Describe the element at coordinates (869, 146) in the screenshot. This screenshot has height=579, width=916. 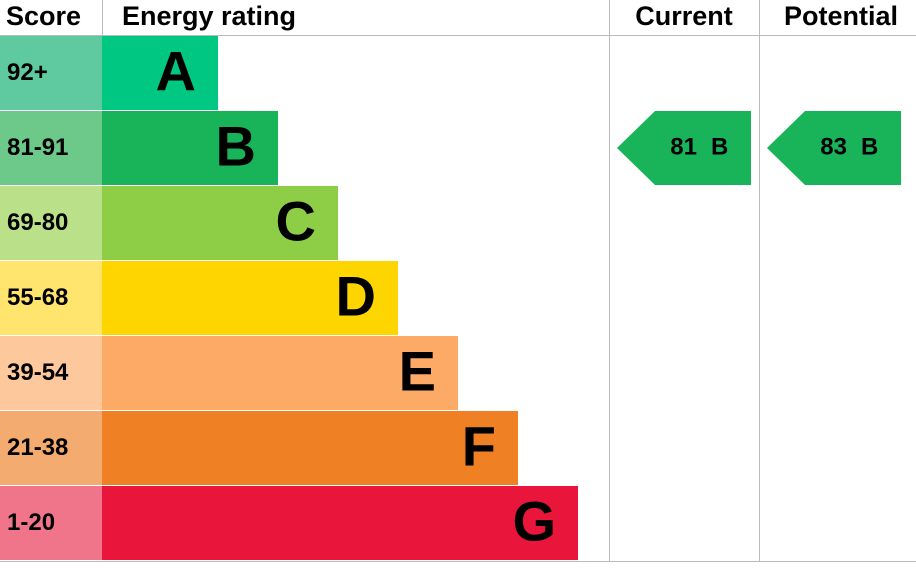
I see `potential-rating: B` at that location.